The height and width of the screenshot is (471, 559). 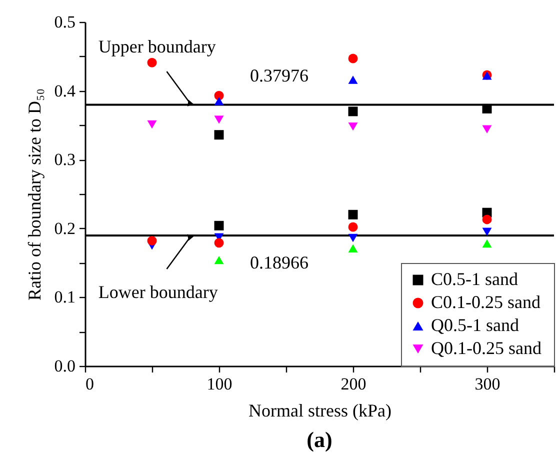 I want to click on annotation: Upper boundary, so click(x=157, y=46).